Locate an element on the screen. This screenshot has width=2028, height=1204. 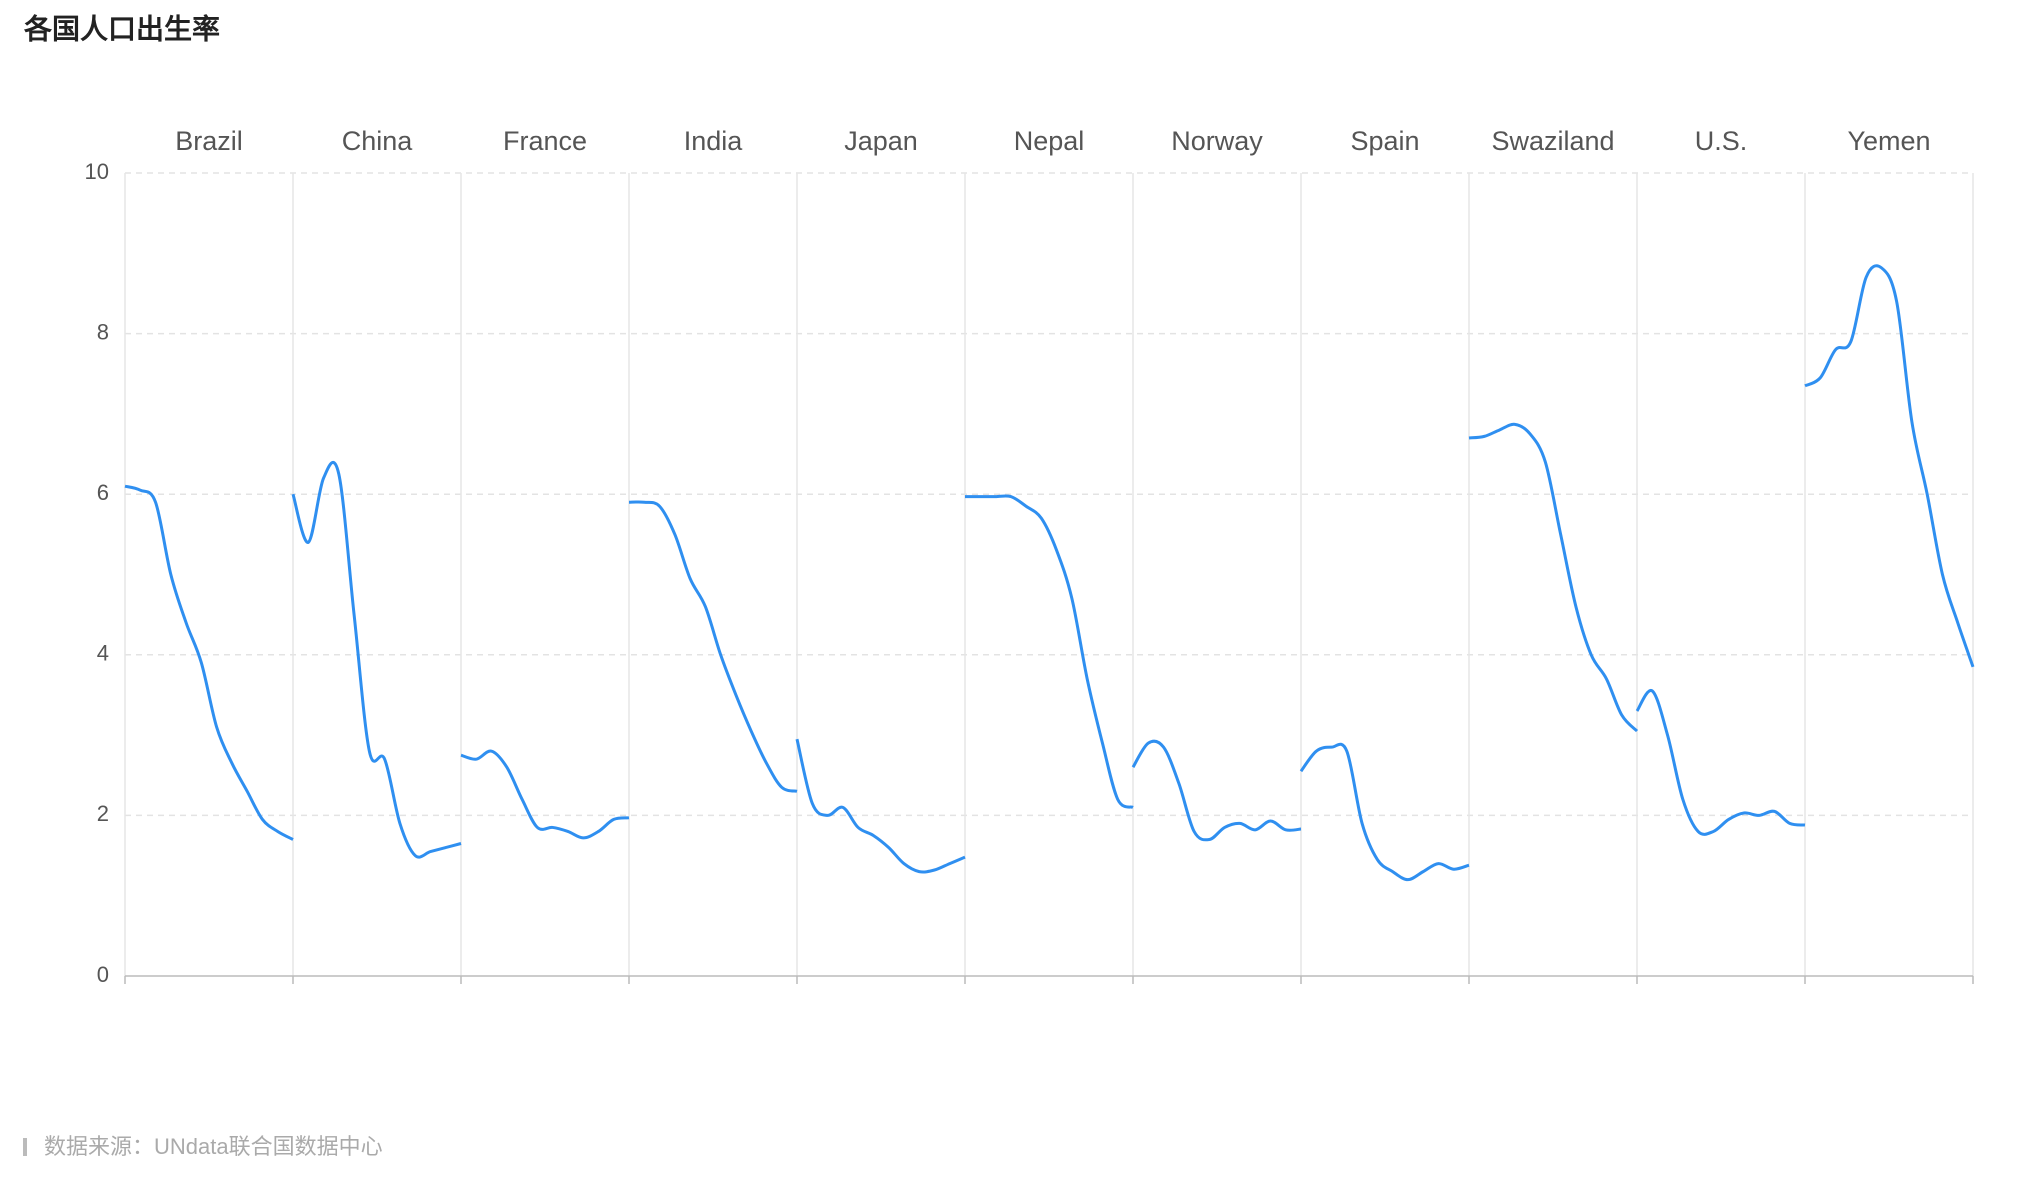
y-tick-label: 0 is located at coordinates (103, 974).